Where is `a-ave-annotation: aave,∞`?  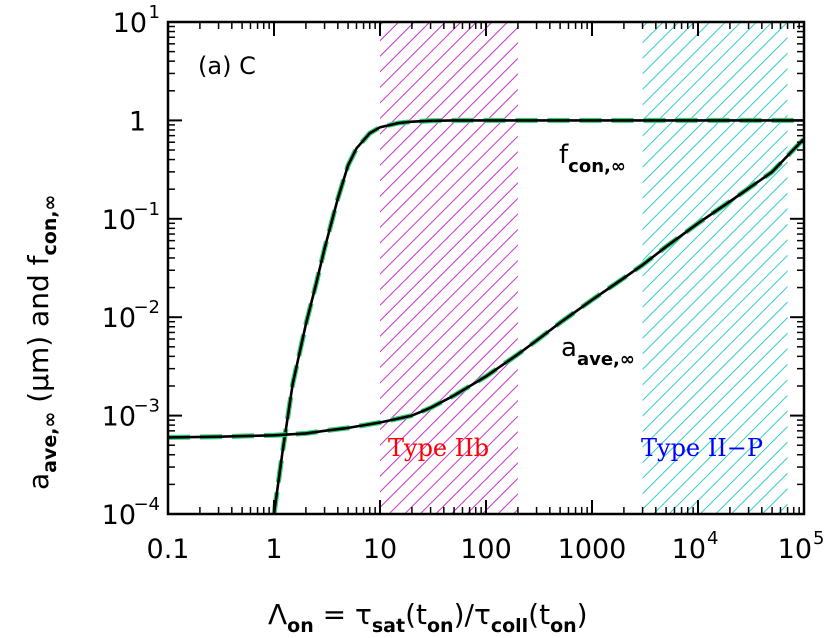 a-ave-annotation: aave,∞ is located at coordinates (598, 351).